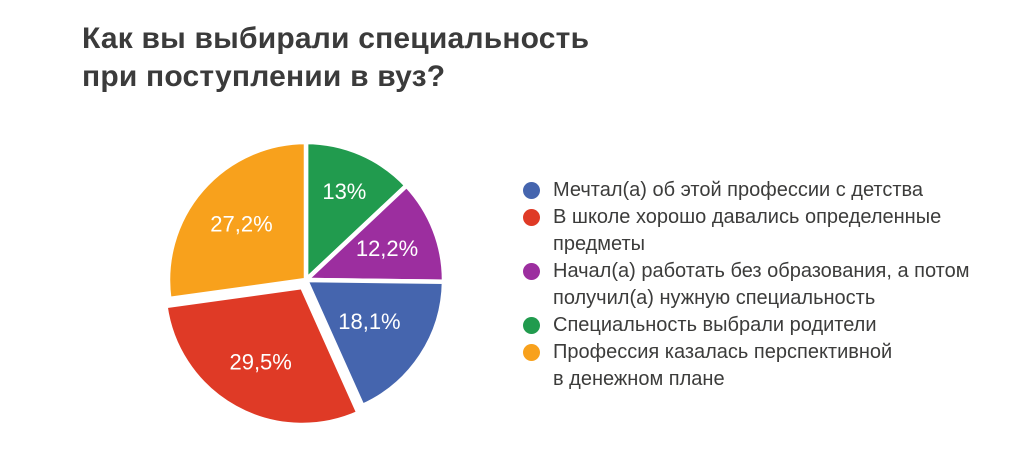 The height and width of the screenshot is (459, 1031). I want to click on legend-label: Мечтал(а) об этой профессии с детства, so click(738, 190).